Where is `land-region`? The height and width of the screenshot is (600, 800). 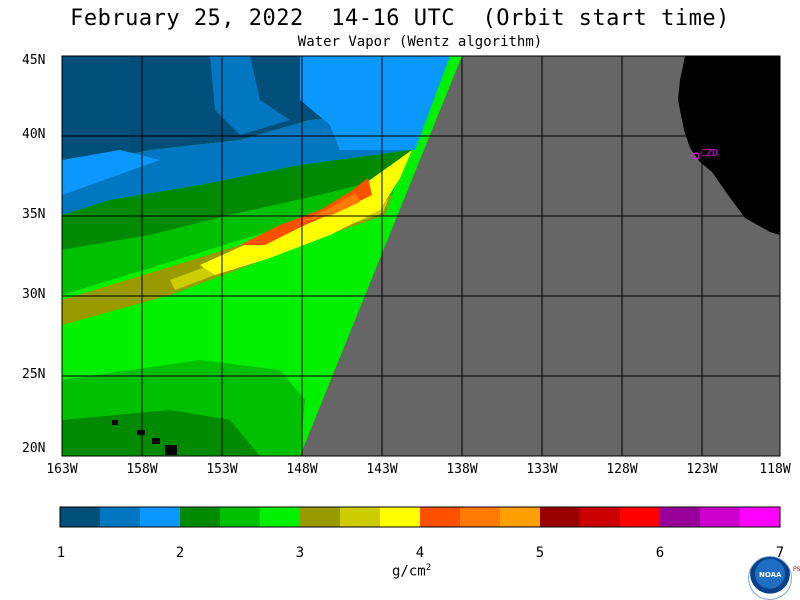
land-region is located at coordinates (729, 145).